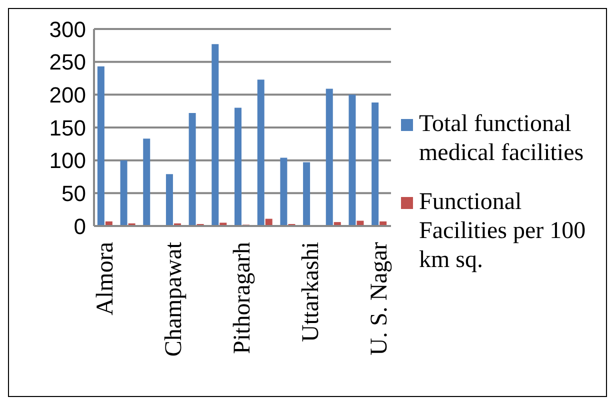 This screenshot has height=403, width=613. Describe the element at coordinates (105, 279) in the screenshot. I see `x-tick-label: Almora` at that location.